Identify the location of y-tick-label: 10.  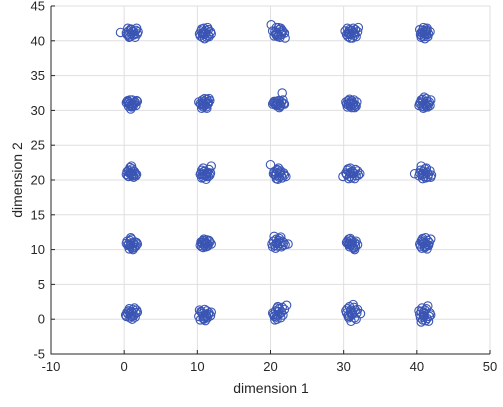
(38, 249).